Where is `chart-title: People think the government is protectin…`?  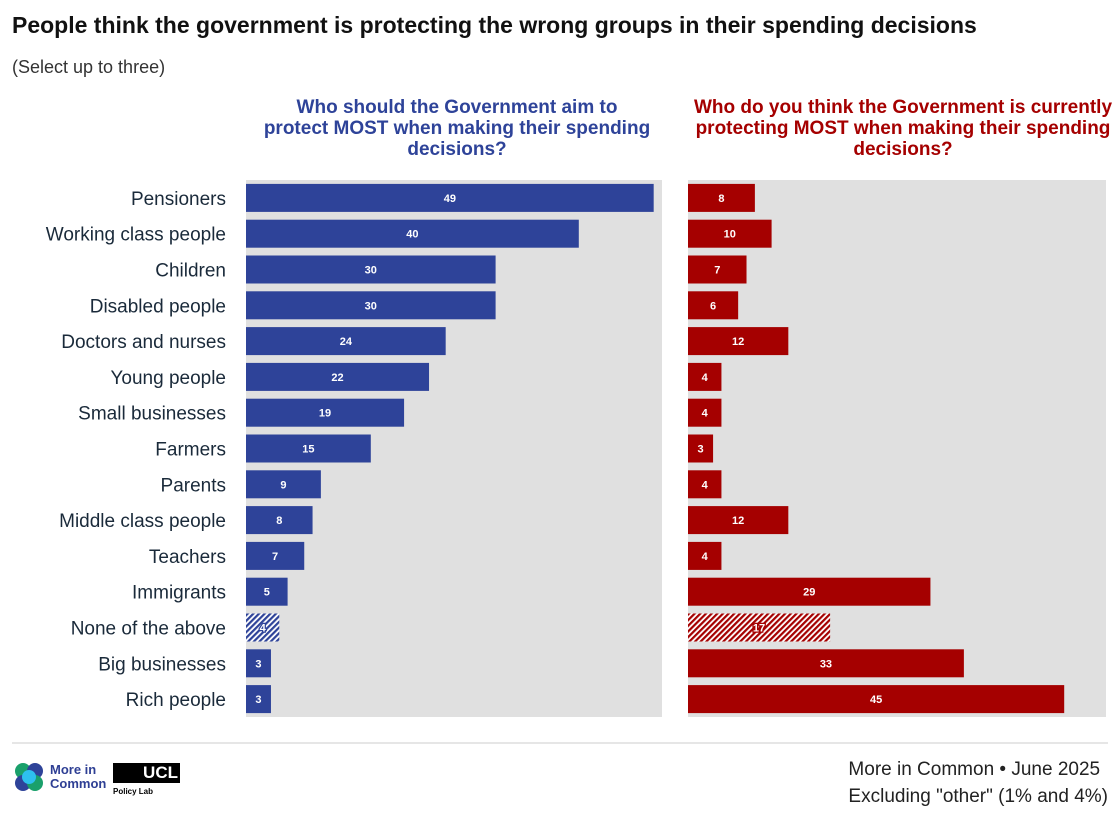 chart-title: People think the government is protectin… is located at coordinates (494, 25).